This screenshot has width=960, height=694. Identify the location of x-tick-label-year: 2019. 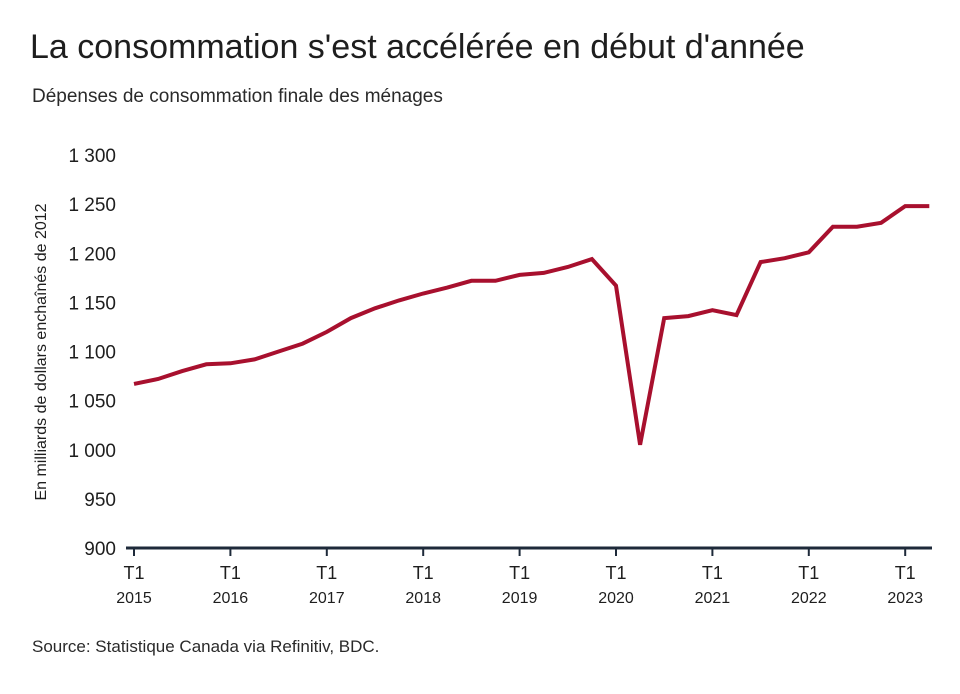
(520, 598).